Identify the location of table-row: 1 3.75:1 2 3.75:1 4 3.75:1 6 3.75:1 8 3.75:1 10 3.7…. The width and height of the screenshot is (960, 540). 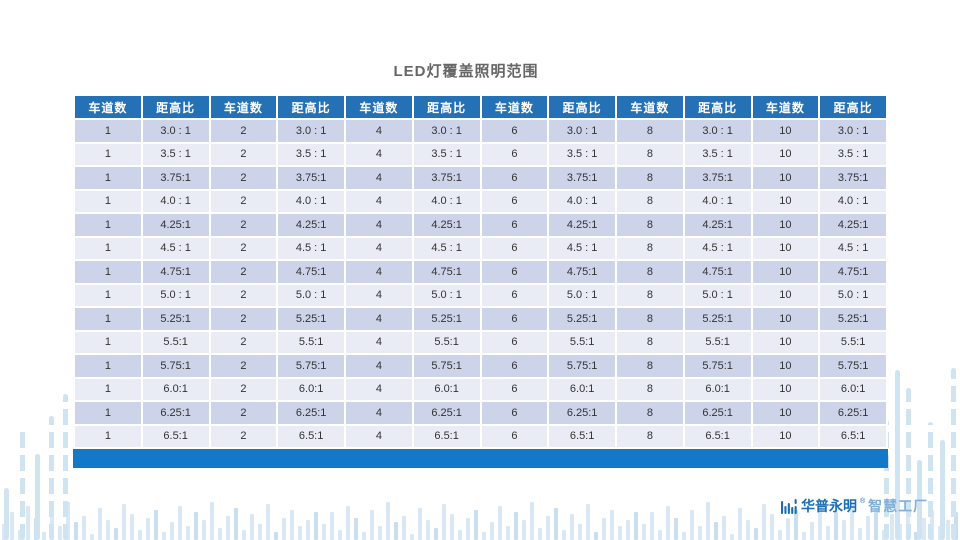
(480, 178).